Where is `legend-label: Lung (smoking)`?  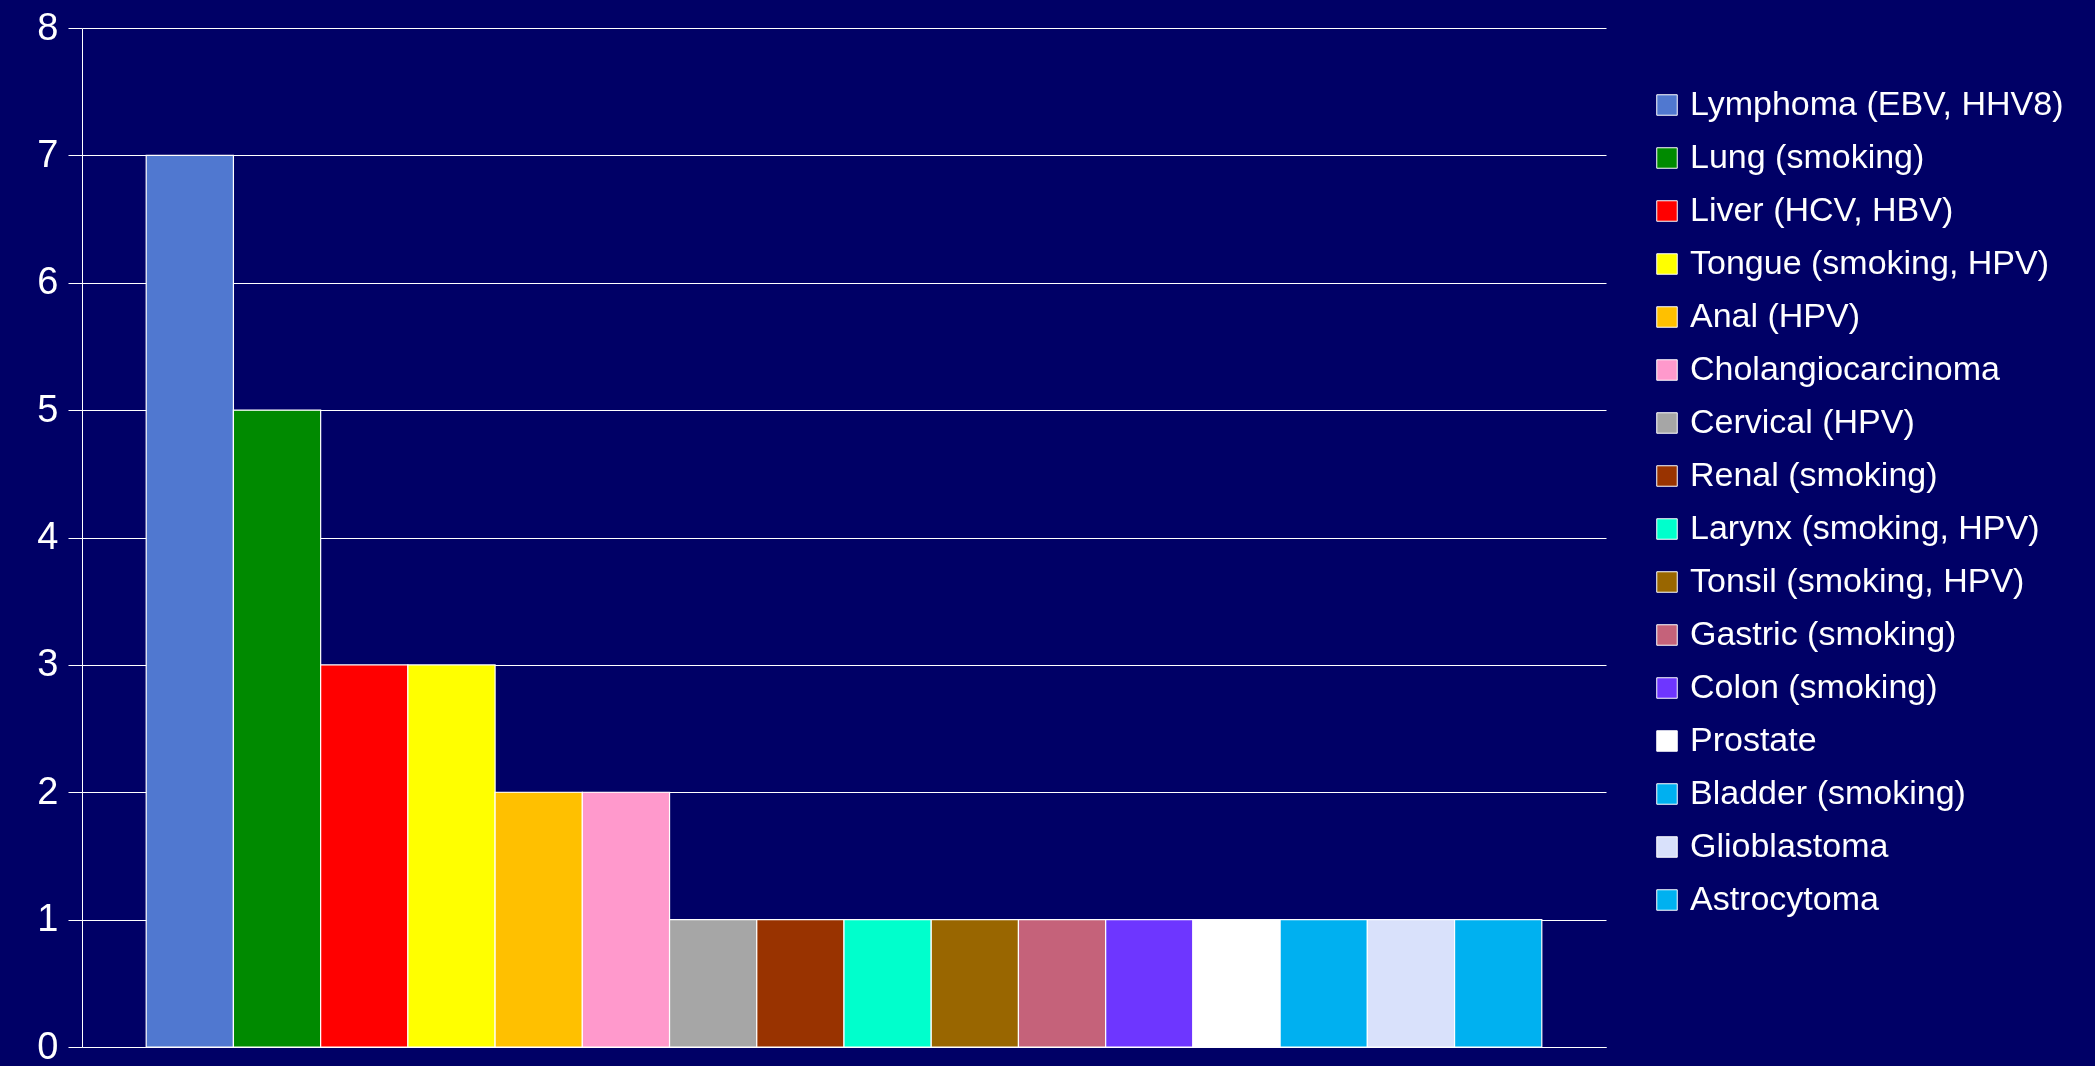 legend-label: Lung (smoking) is located at coordinates (1807, 156).